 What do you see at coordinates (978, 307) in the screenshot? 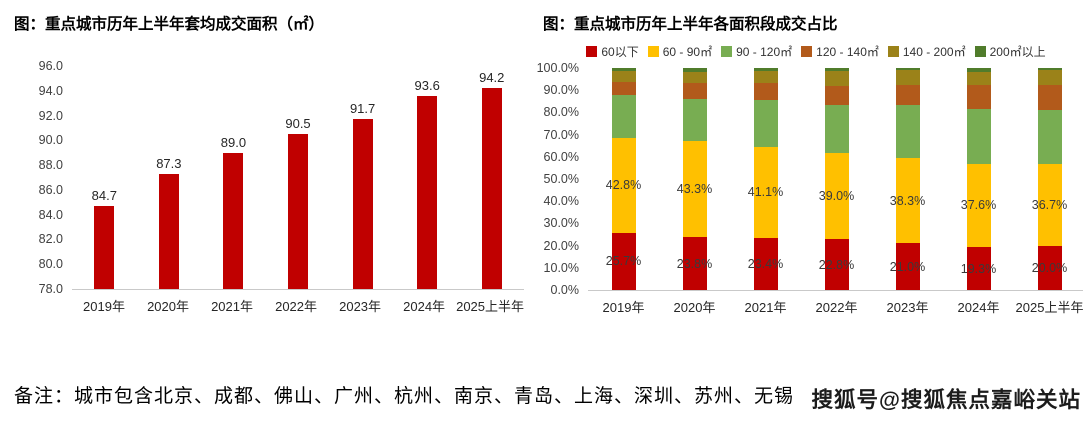
I see `x-axis-category-label: 2024年` at bounding box center [978, 307].